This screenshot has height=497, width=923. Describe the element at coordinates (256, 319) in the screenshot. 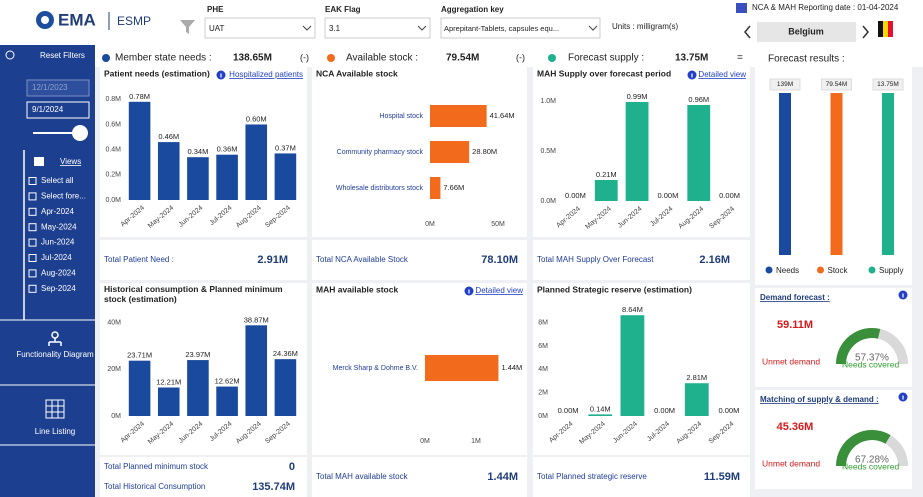

I see `value-label: 38.87M` at that location.